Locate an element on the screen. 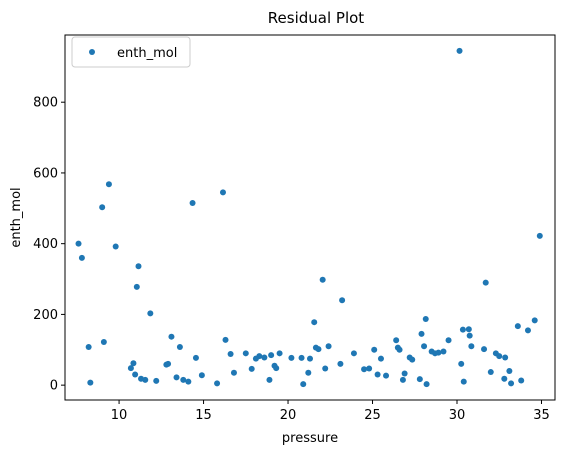  x-tick-label: 25 is located at coordinates (372, 415).